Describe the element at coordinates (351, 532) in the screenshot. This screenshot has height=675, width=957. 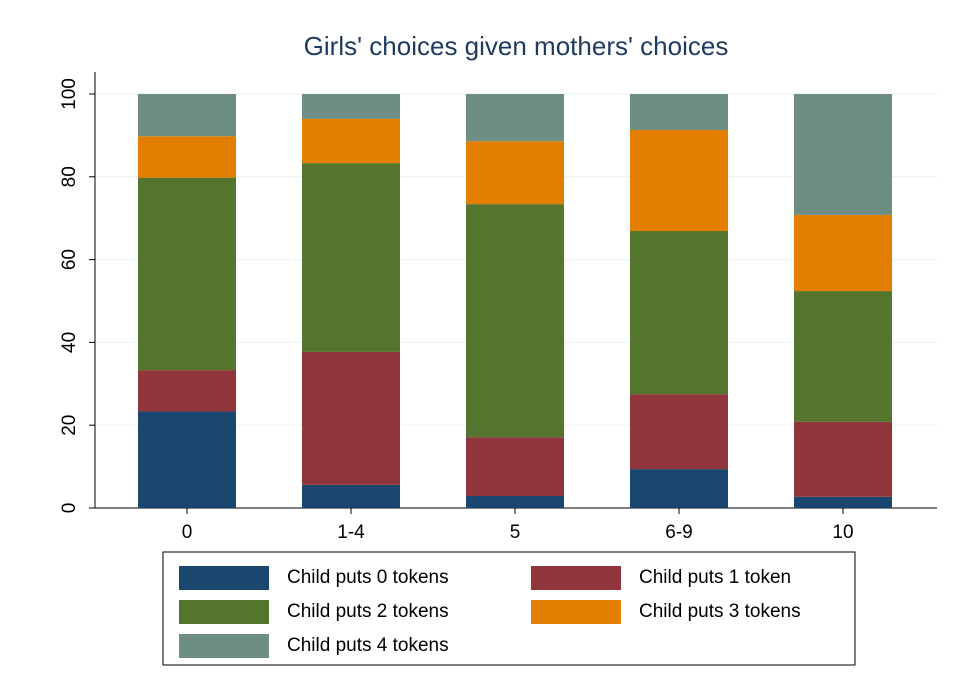
I see `x-tick-label: 1-4` at that location.